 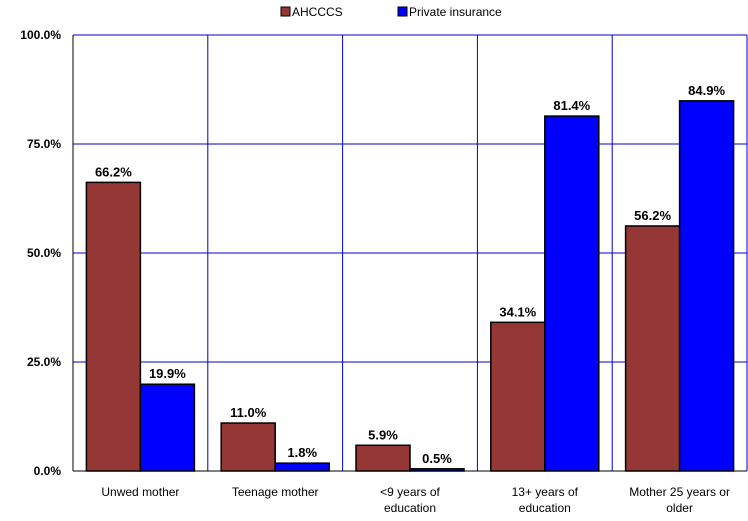 I want to click on x-tick-label: Unwed mother, so click(x=140, y=492).